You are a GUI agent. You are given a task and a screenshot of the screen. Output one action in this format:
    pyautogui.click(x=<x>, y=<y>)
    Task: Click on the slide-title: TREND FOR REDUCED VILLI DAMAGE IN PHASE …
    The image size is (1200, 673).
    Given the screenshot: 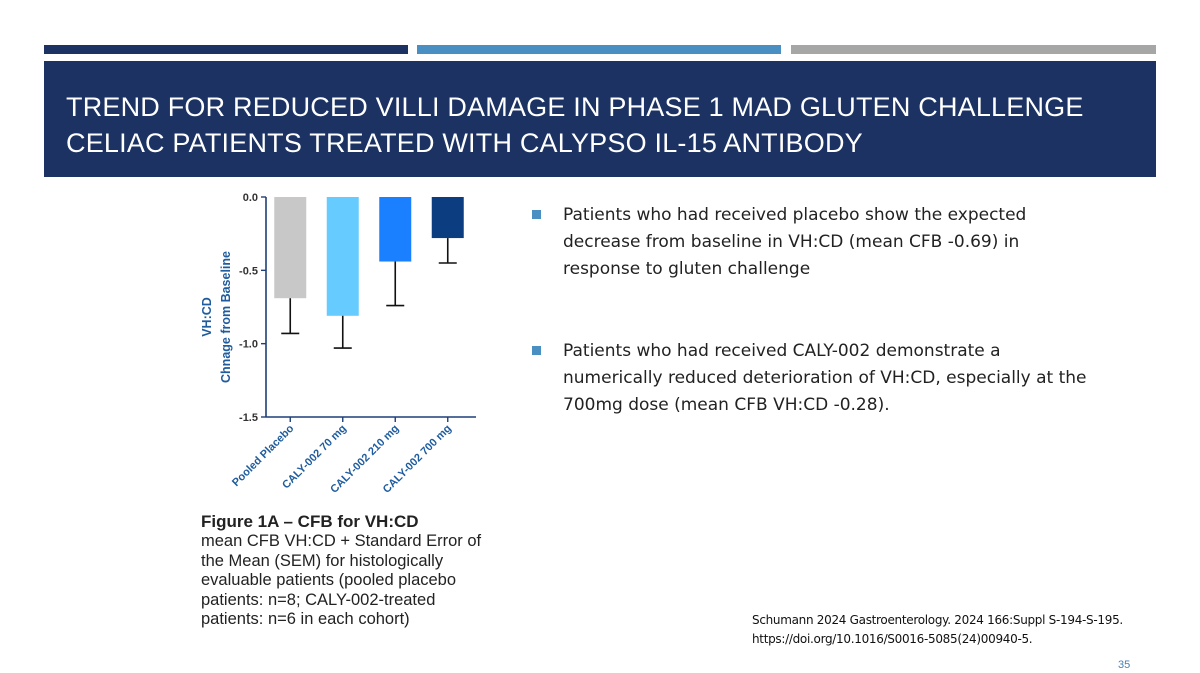 What is the action you would take?
    pyautogui.click(x=575, y=125)
    